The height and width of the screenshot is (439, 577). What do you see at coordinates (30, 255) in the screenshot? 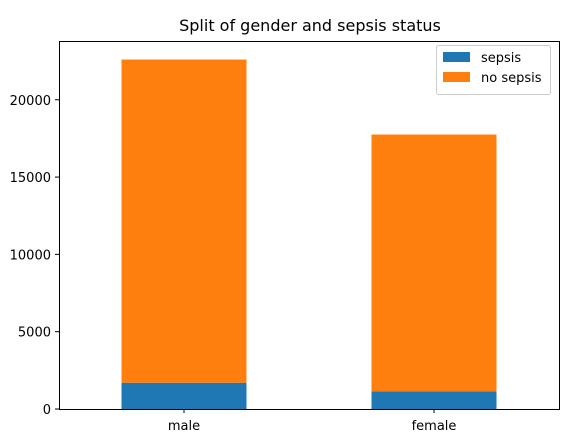
I see `y-tick-label: 10000` at bounding box center [30, 255].